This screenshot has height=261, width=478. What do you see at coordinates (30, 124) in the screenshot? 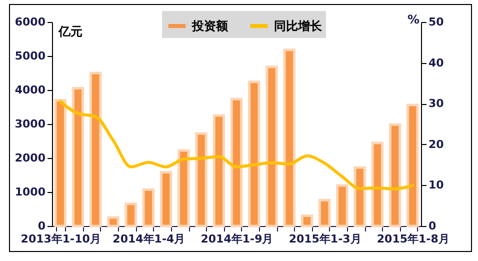
I see `y-tick-label: 3000` at bounding box center [30, 124].